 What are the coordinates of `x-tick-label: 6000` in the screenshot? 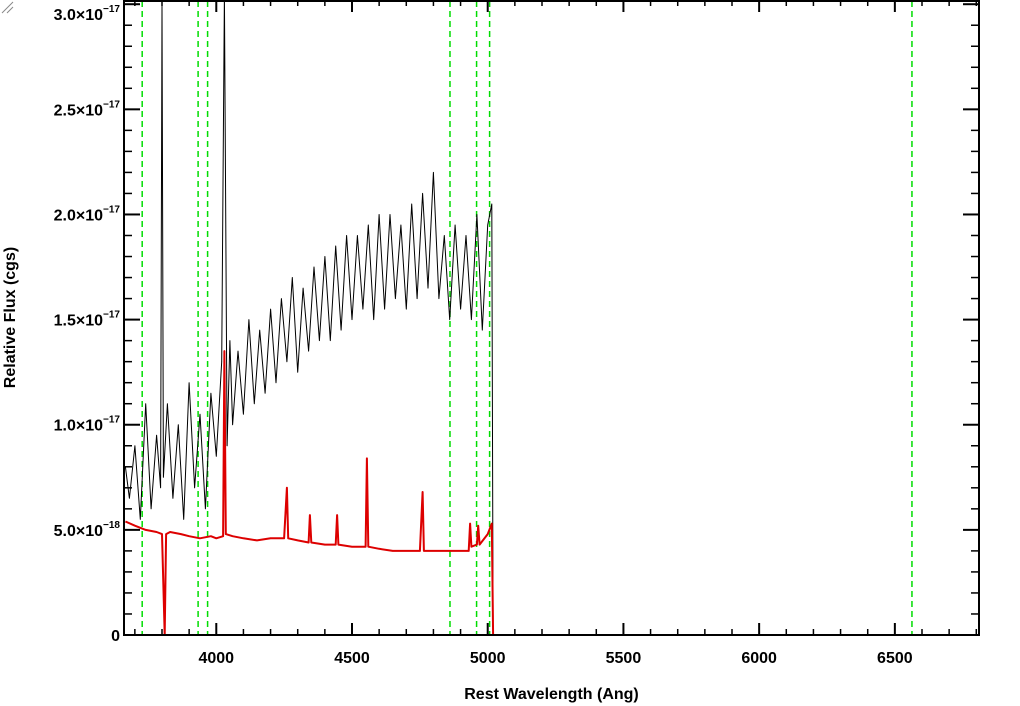 It's located at (759, 658).